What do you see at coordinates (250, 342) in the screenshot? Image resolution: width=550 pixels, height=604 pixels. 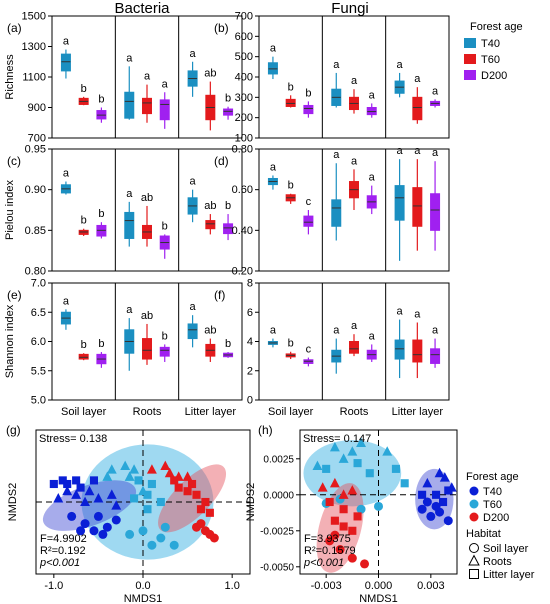 I see `y-tick-label: 4` at bounding box center [250, 342].